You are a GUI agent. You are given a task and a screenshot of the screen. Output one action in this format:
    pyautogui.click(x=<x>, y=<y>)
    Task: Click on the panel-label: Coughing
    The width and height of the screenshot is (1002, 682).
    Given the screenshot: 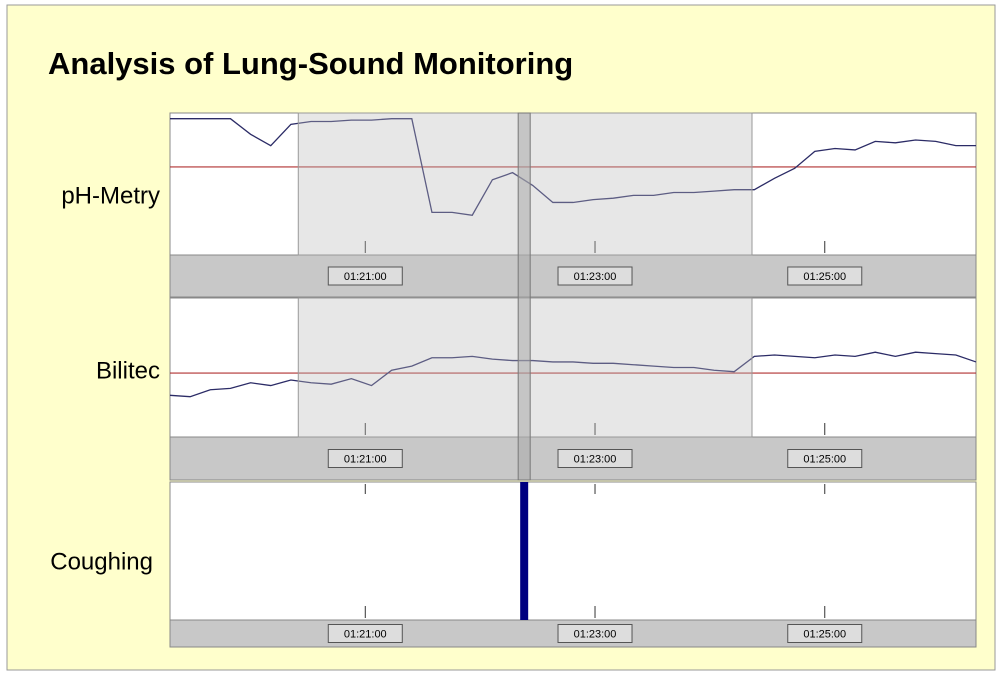 What is the action you would take?
    pyautogui.click(x=101, y=561)
    